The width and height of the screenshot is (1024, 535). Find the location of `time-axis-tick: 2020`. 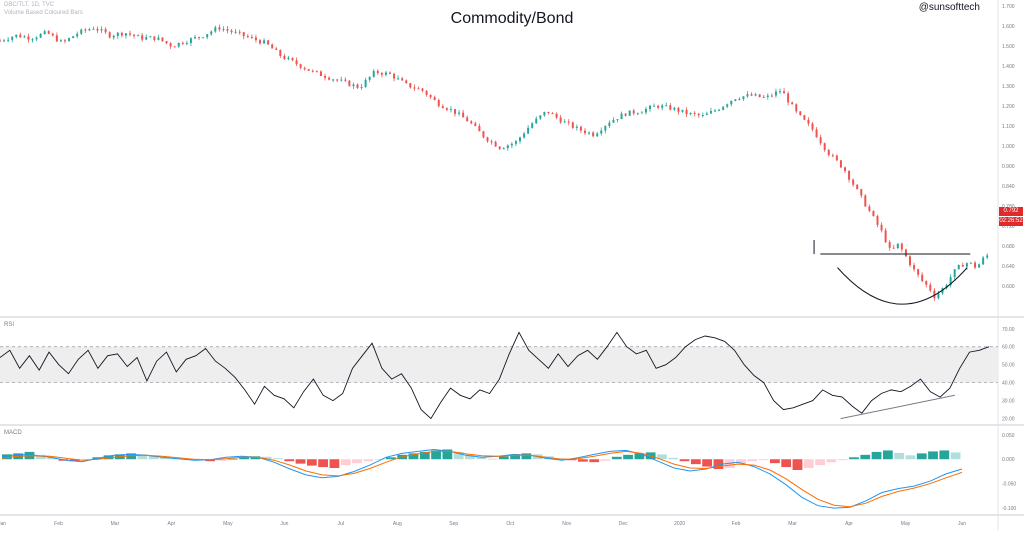

time-axis-tick: 2020 is located at coordinates (679, 524).